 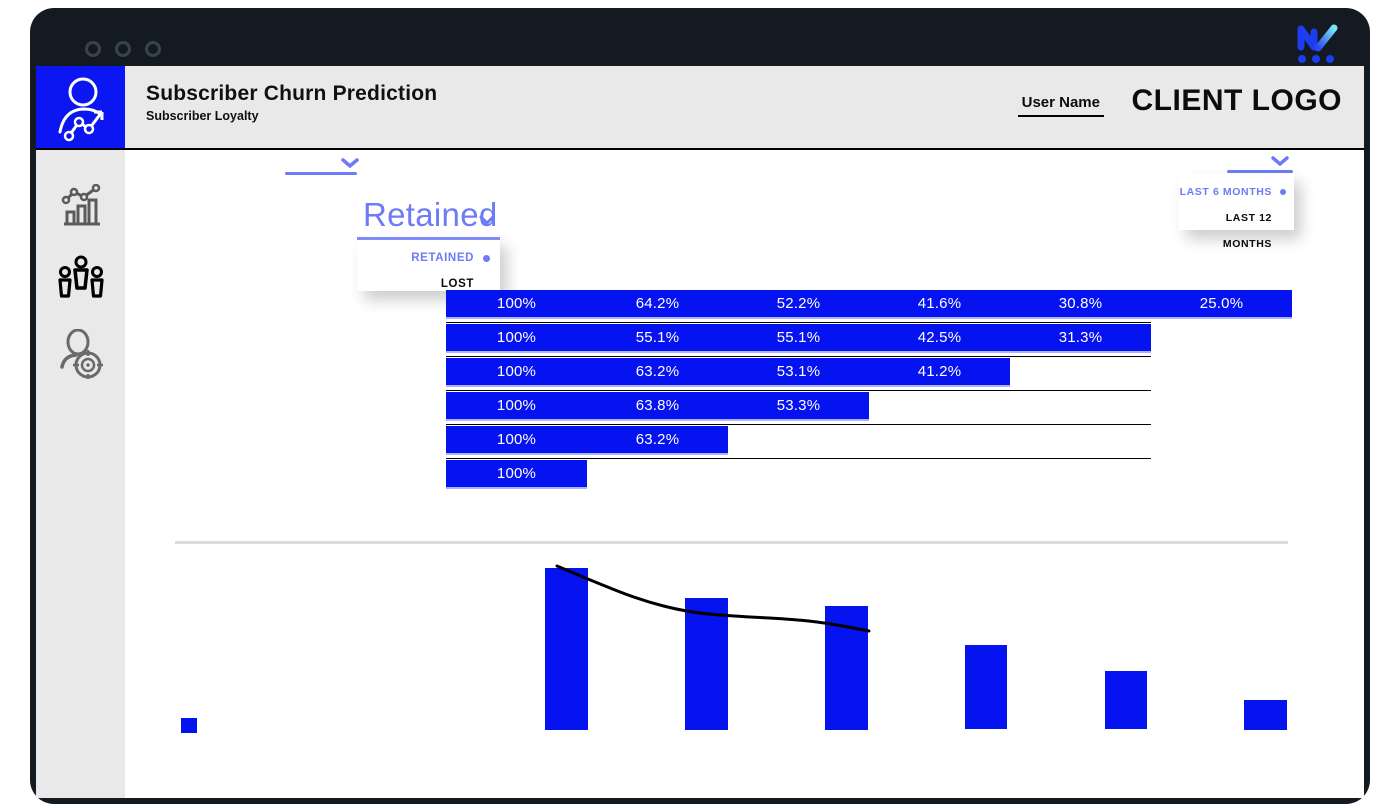 I want to click on menu-item-last-6-months: LAST 6 MONTHS, so click(x=1236, y=192).